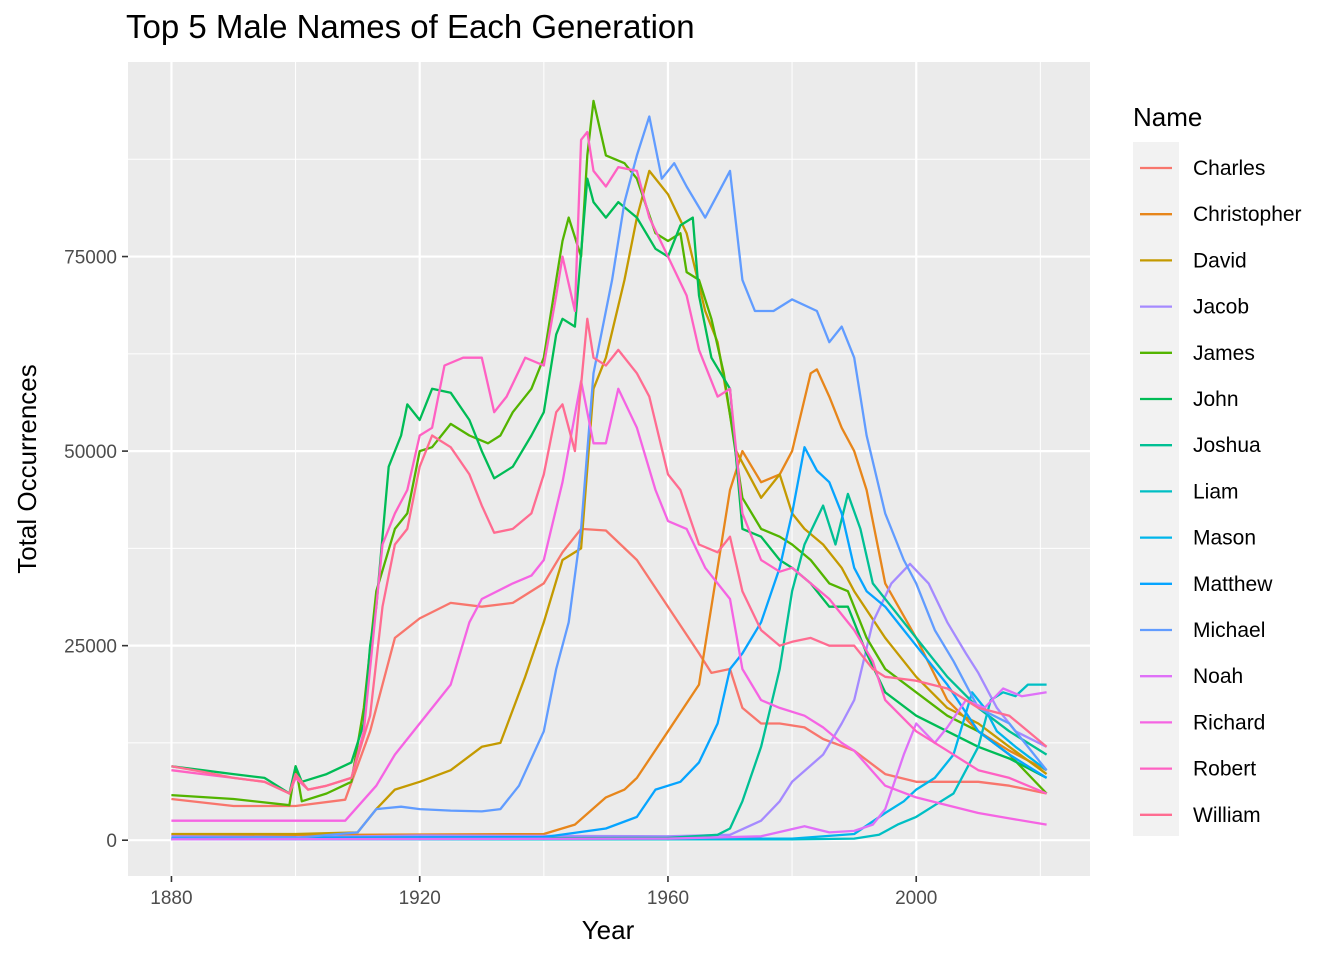 The width and height of the screenshot is (1344, 960). I want to click on x-tick-label: 2000, so click(916, 898).